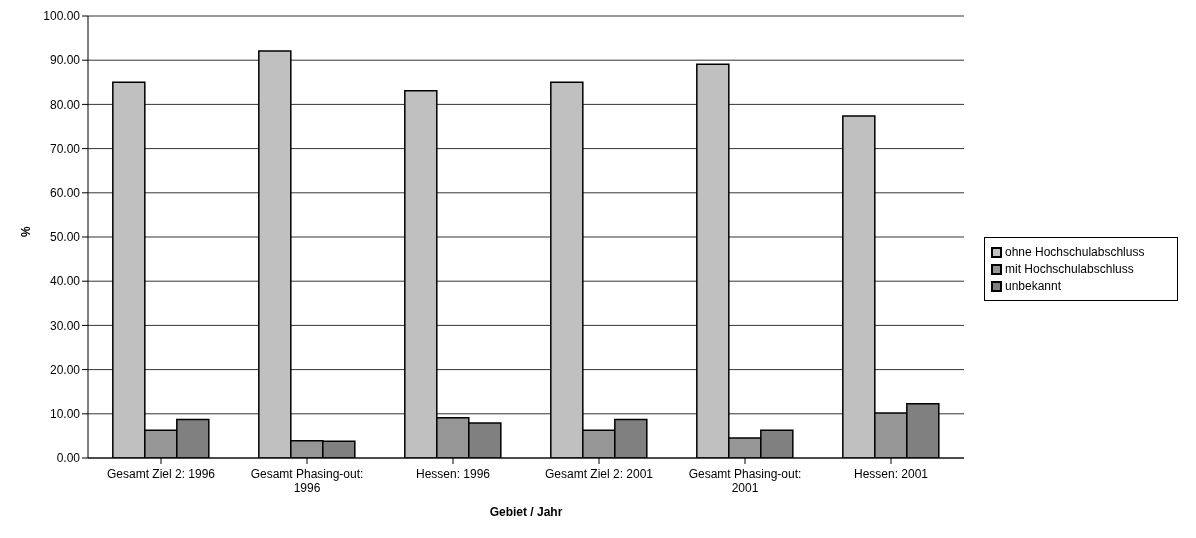  Describe the element at coordinates (599, 474) in the screenshot. I see `x-tick-label: Gesamt Ziel 2: 2001` at that location.